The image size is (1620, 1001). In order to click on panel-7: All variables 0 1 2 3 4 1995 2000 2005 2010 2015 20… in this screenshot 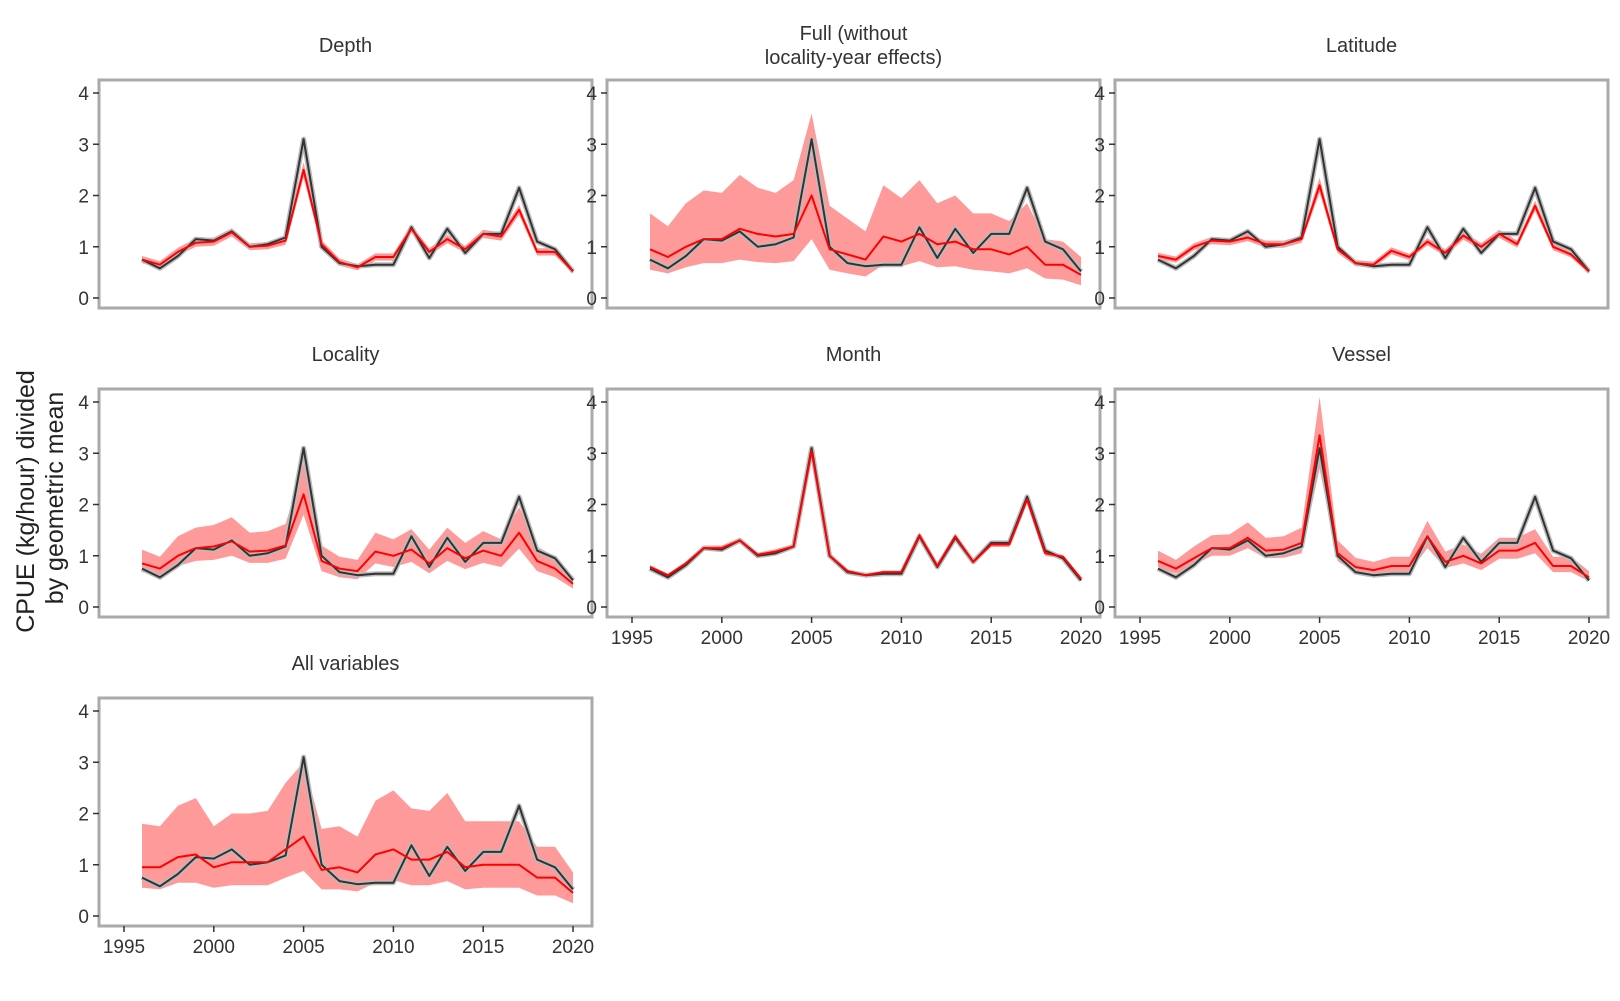, I will do `click(336, 805)`.